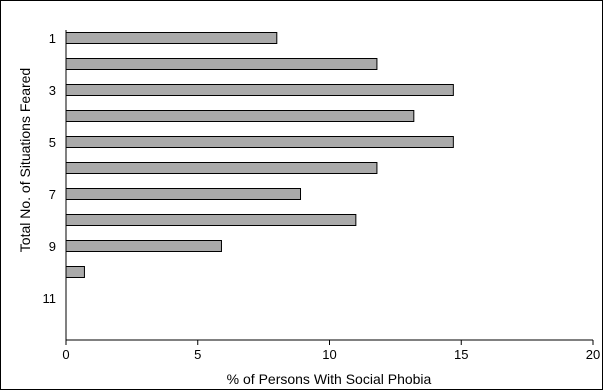 The image size is (603, 390). What do you see at coordinates (593, 354) in the screenshot?
I see `x-tick-label-20: 20` at bounding box center [593, 354].